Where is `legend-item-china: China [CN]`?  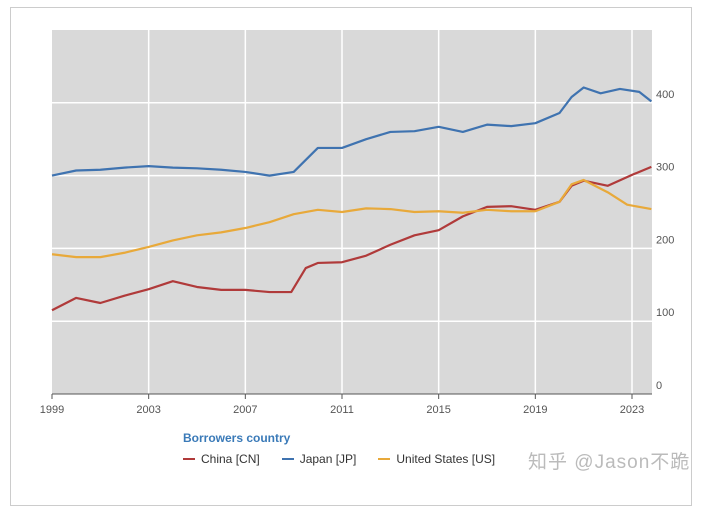
legend-item-china: China [CN] is located at coordinates (221, 459).